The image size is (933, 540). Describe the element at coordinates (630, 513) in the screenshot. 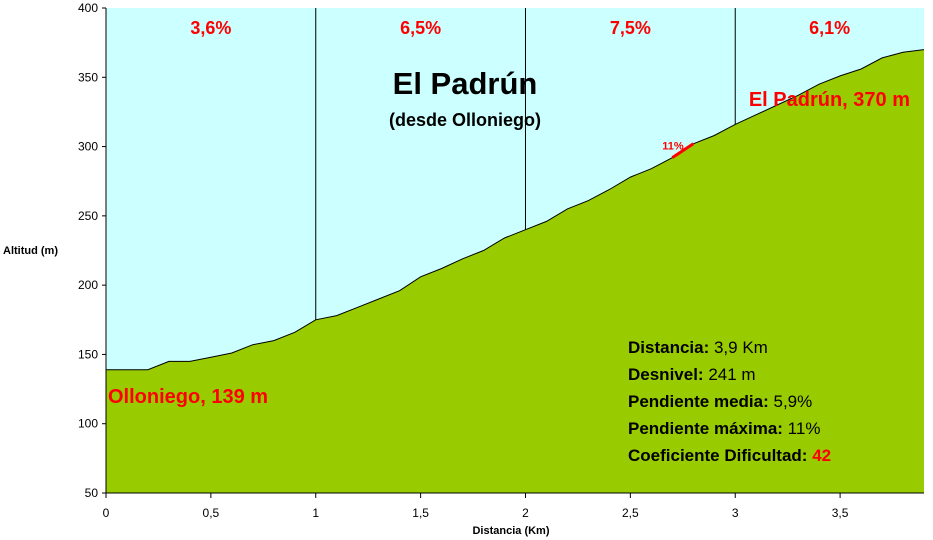

I see `x-tick-label: 2,5` at that location.